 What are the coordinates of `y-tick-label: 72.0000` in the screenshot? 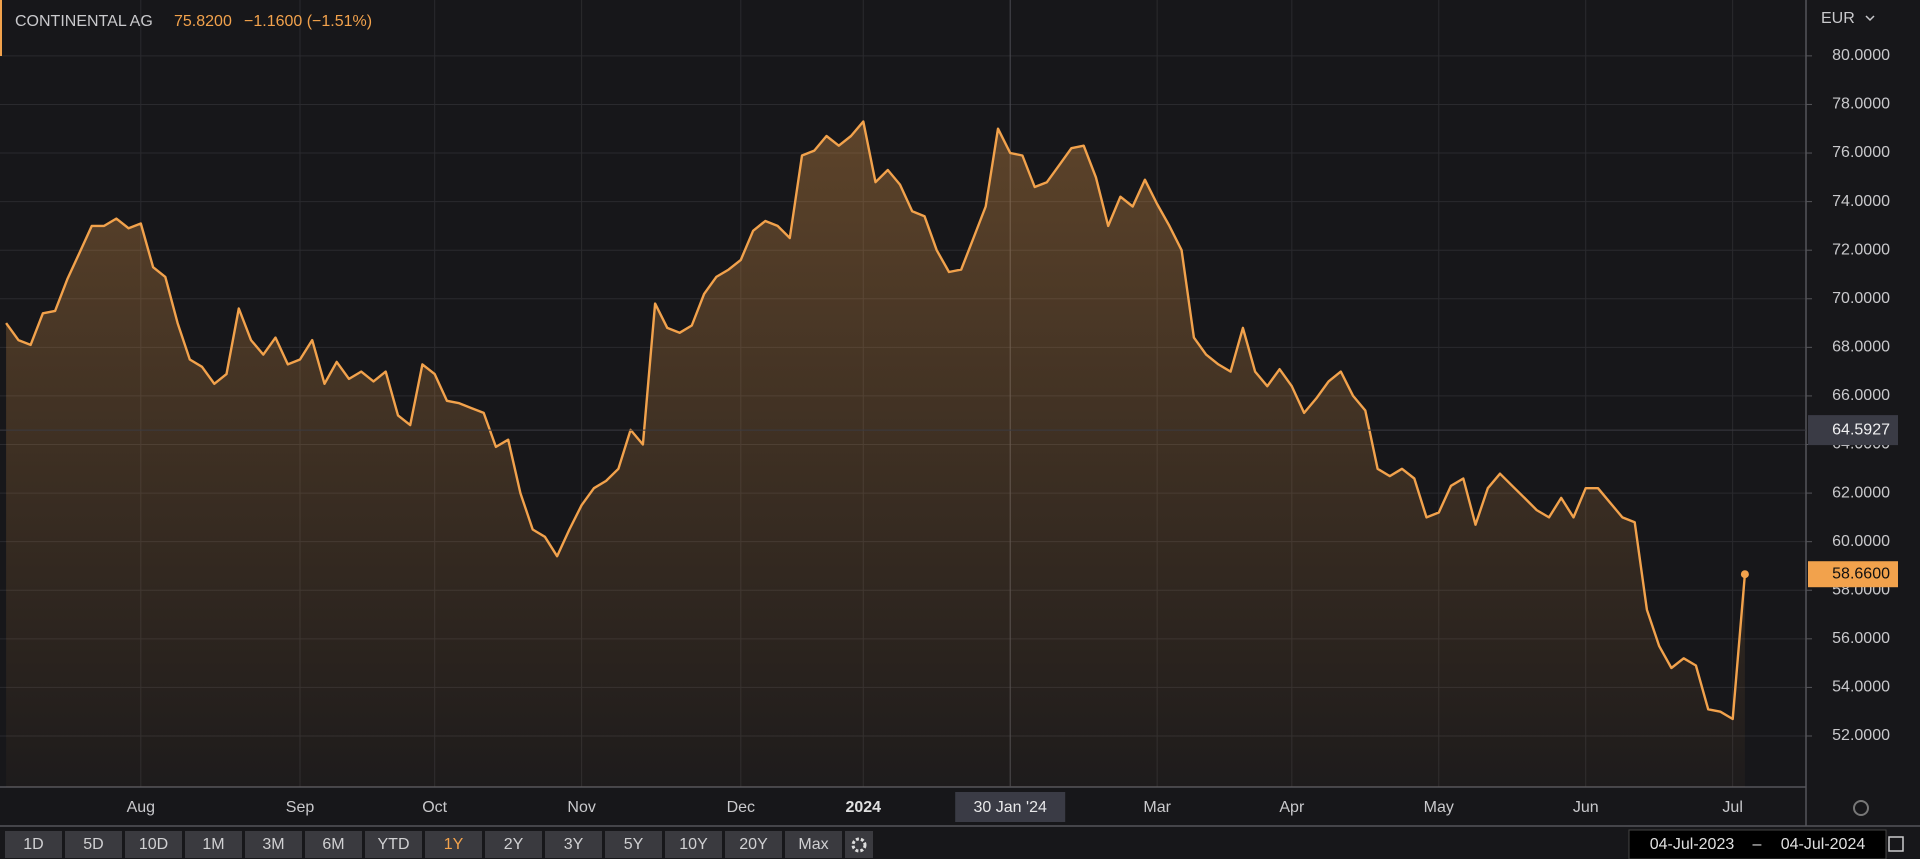 It's located at (1861, 249).